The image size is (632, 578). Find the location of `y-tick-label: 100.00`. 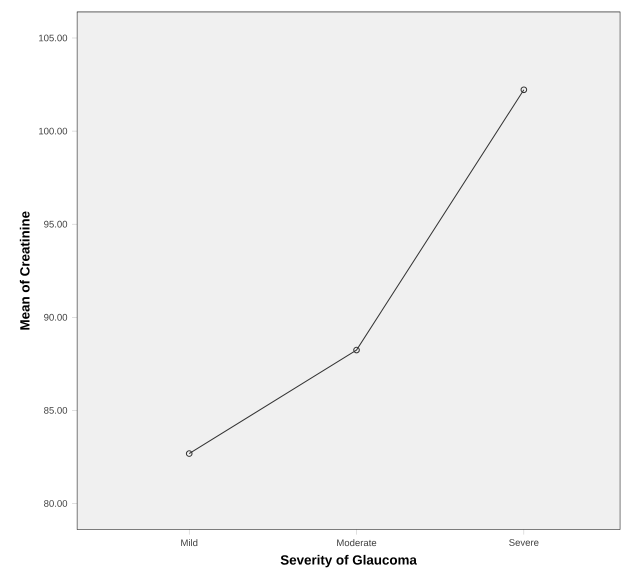

y-tick-label: 100.00 is located at coordinates (53, 131).